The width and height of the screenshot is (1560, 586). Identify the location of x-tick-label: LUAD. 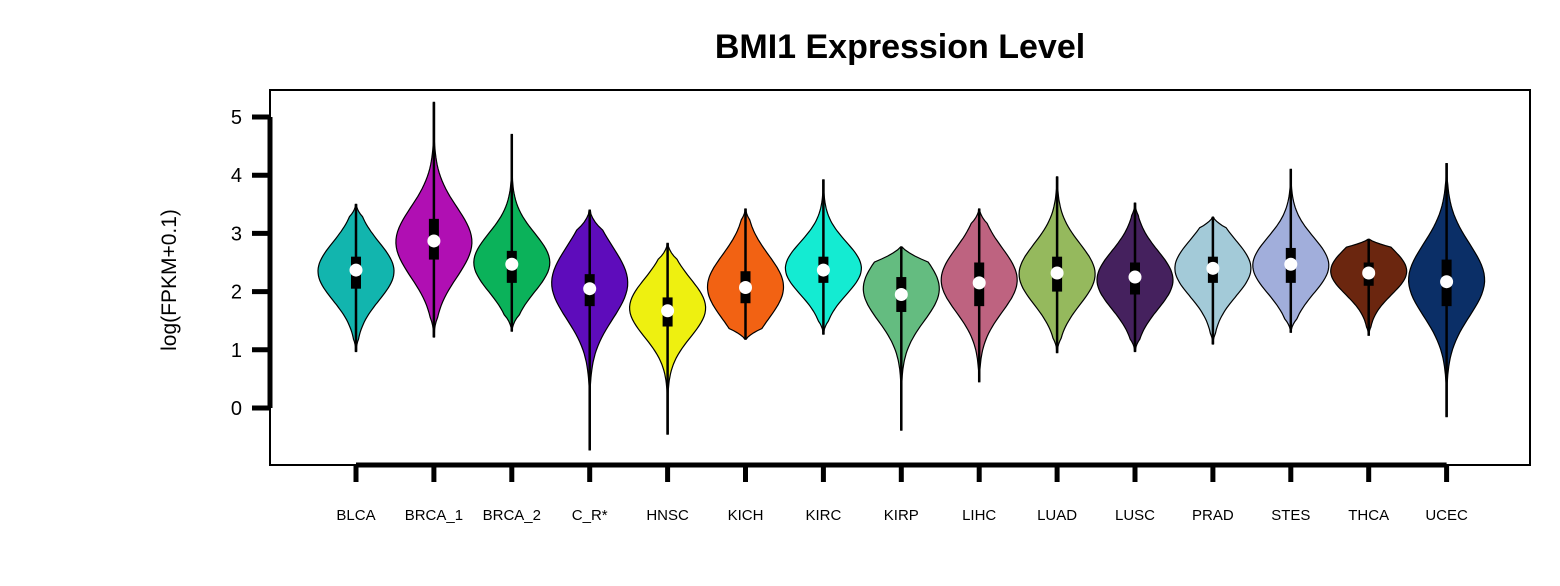
(1057, 515).